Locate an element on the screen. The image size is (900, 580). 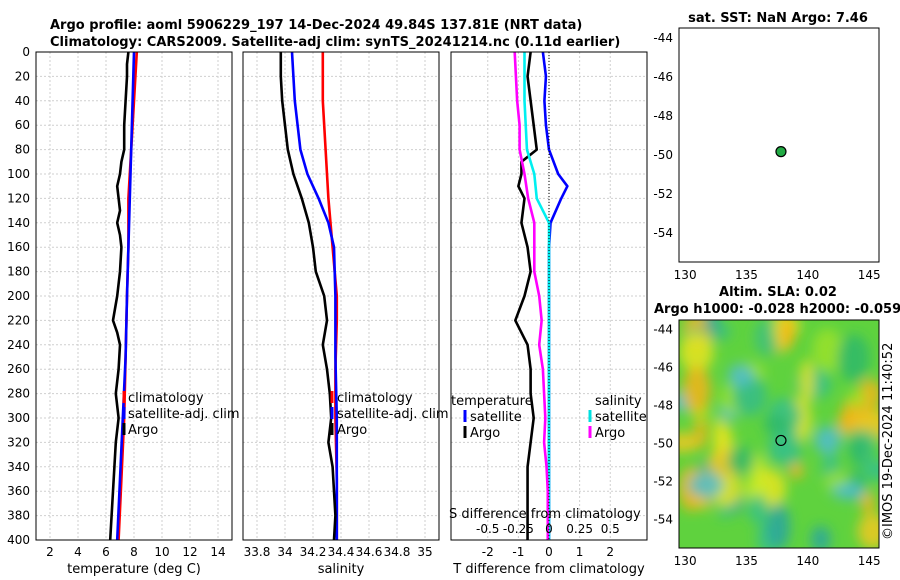
temperature-ytick-label: 60 is located at coordinates (22, 125).